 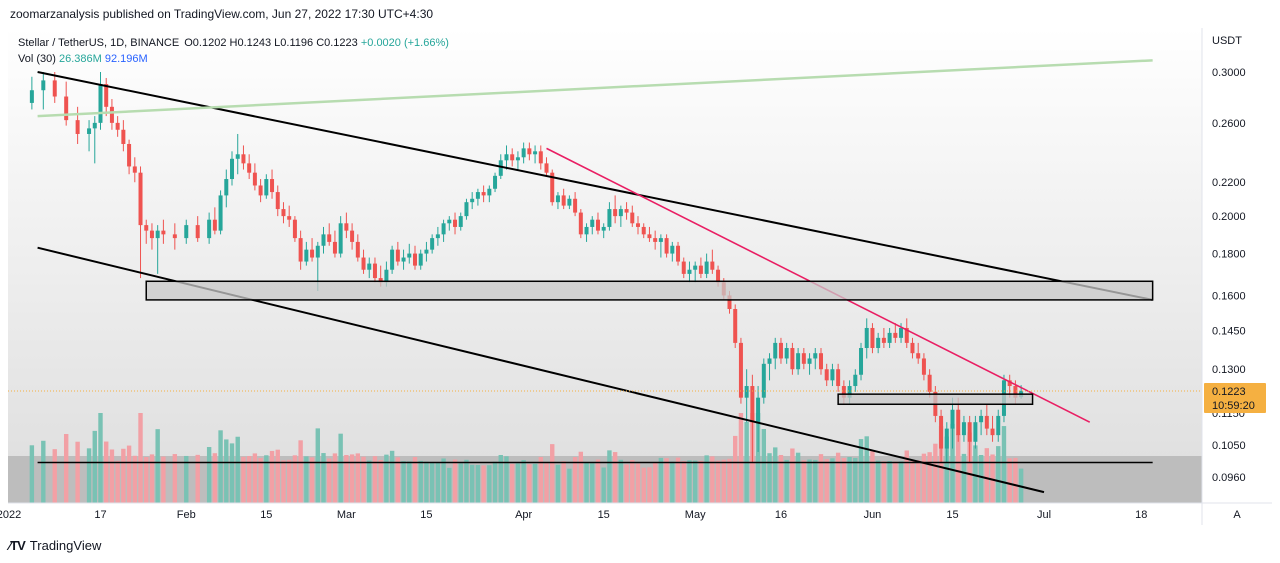 I want to click on x-tick-label: 15, so click(x=952, y=515).